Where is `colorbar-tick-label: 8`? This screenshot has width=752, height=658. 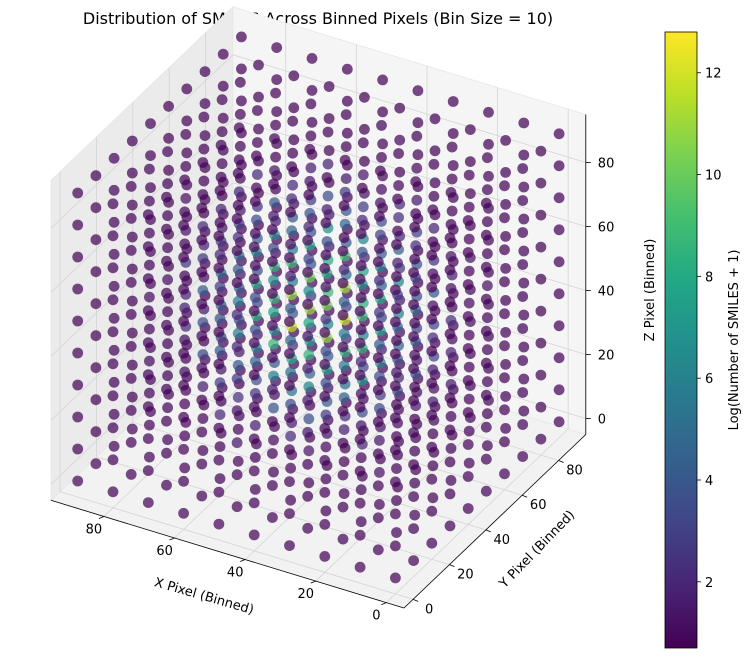 colorbar-tick-label: 8 is located at coordinates (709, 277).